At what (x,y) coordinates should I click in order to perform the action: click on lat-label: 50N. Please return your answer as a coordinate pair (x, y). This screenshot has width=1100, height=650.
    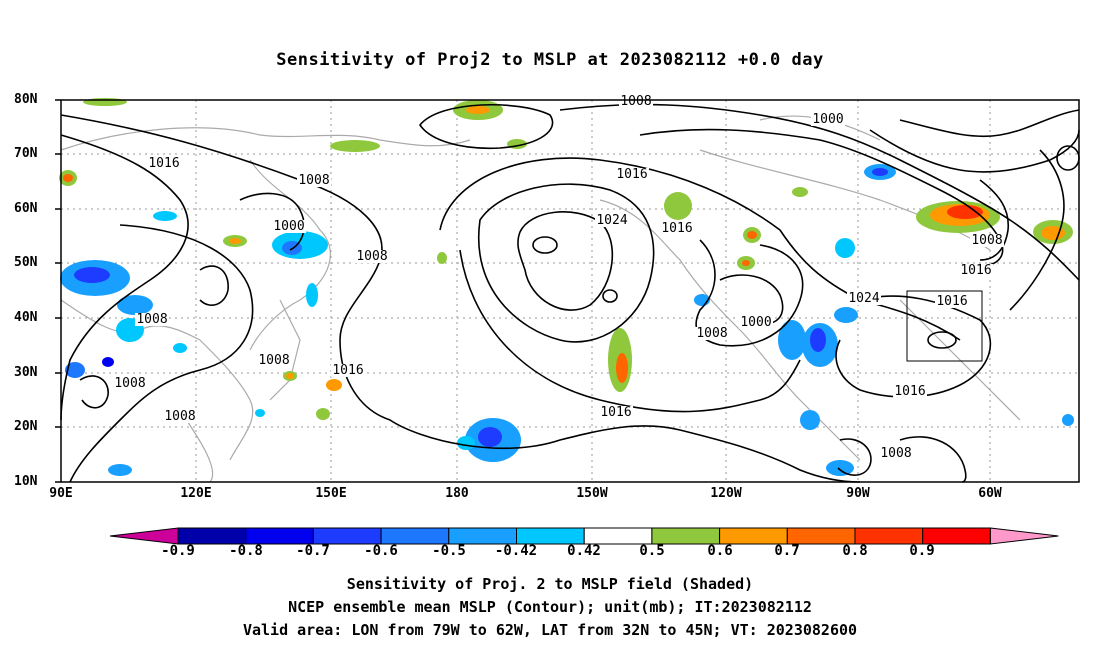
    Looking at the image, I should click on (26, 262).